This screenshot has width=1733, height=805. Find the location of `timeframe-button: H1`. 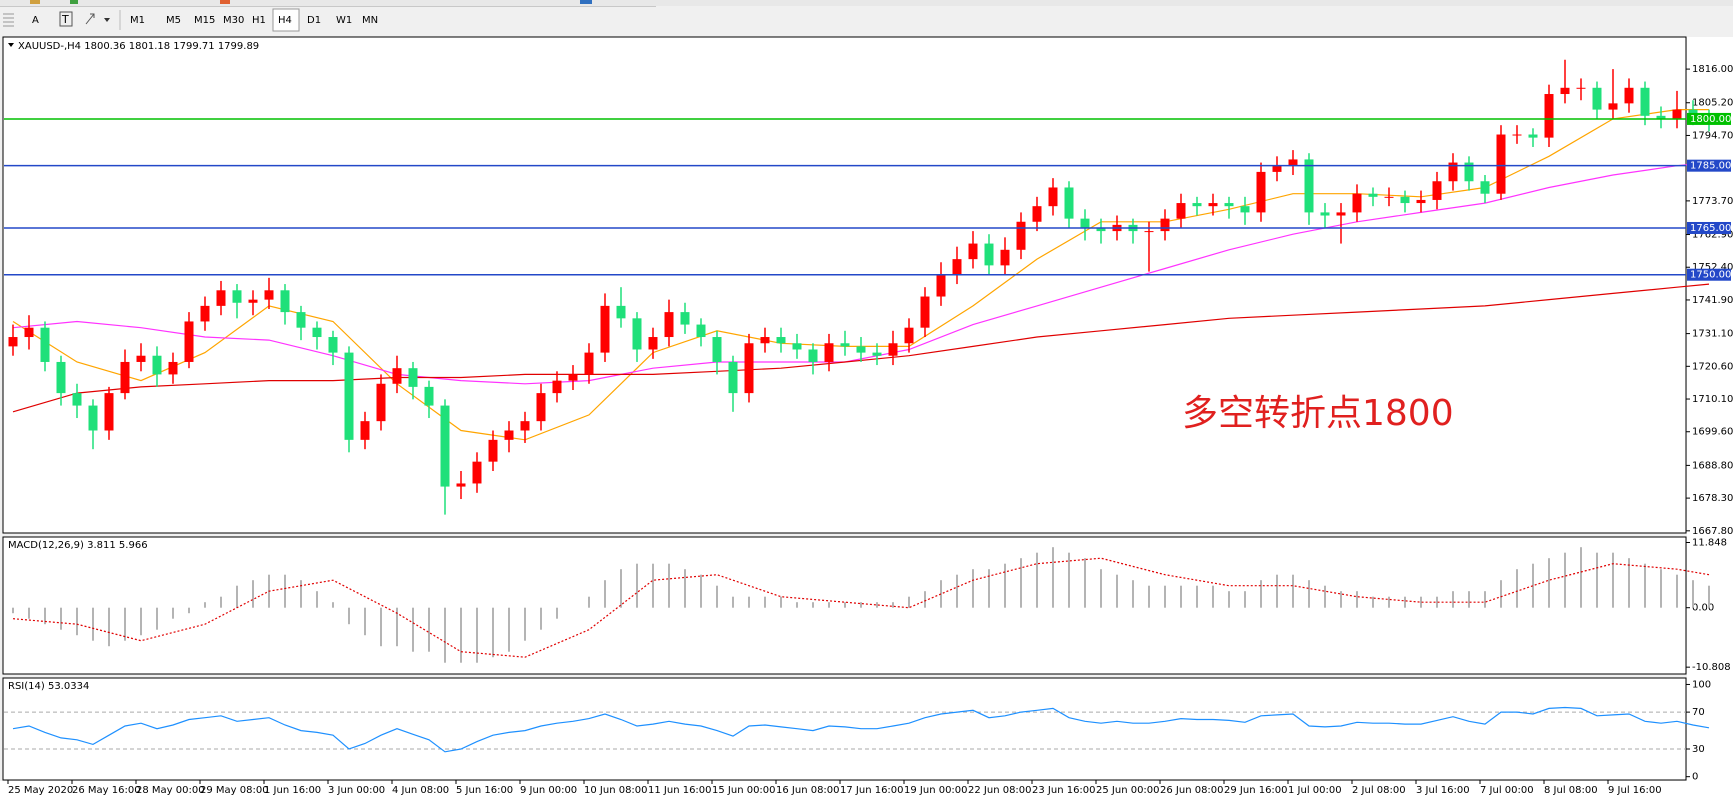

timeframe-button: H1 is located at coordinates (259, 20).